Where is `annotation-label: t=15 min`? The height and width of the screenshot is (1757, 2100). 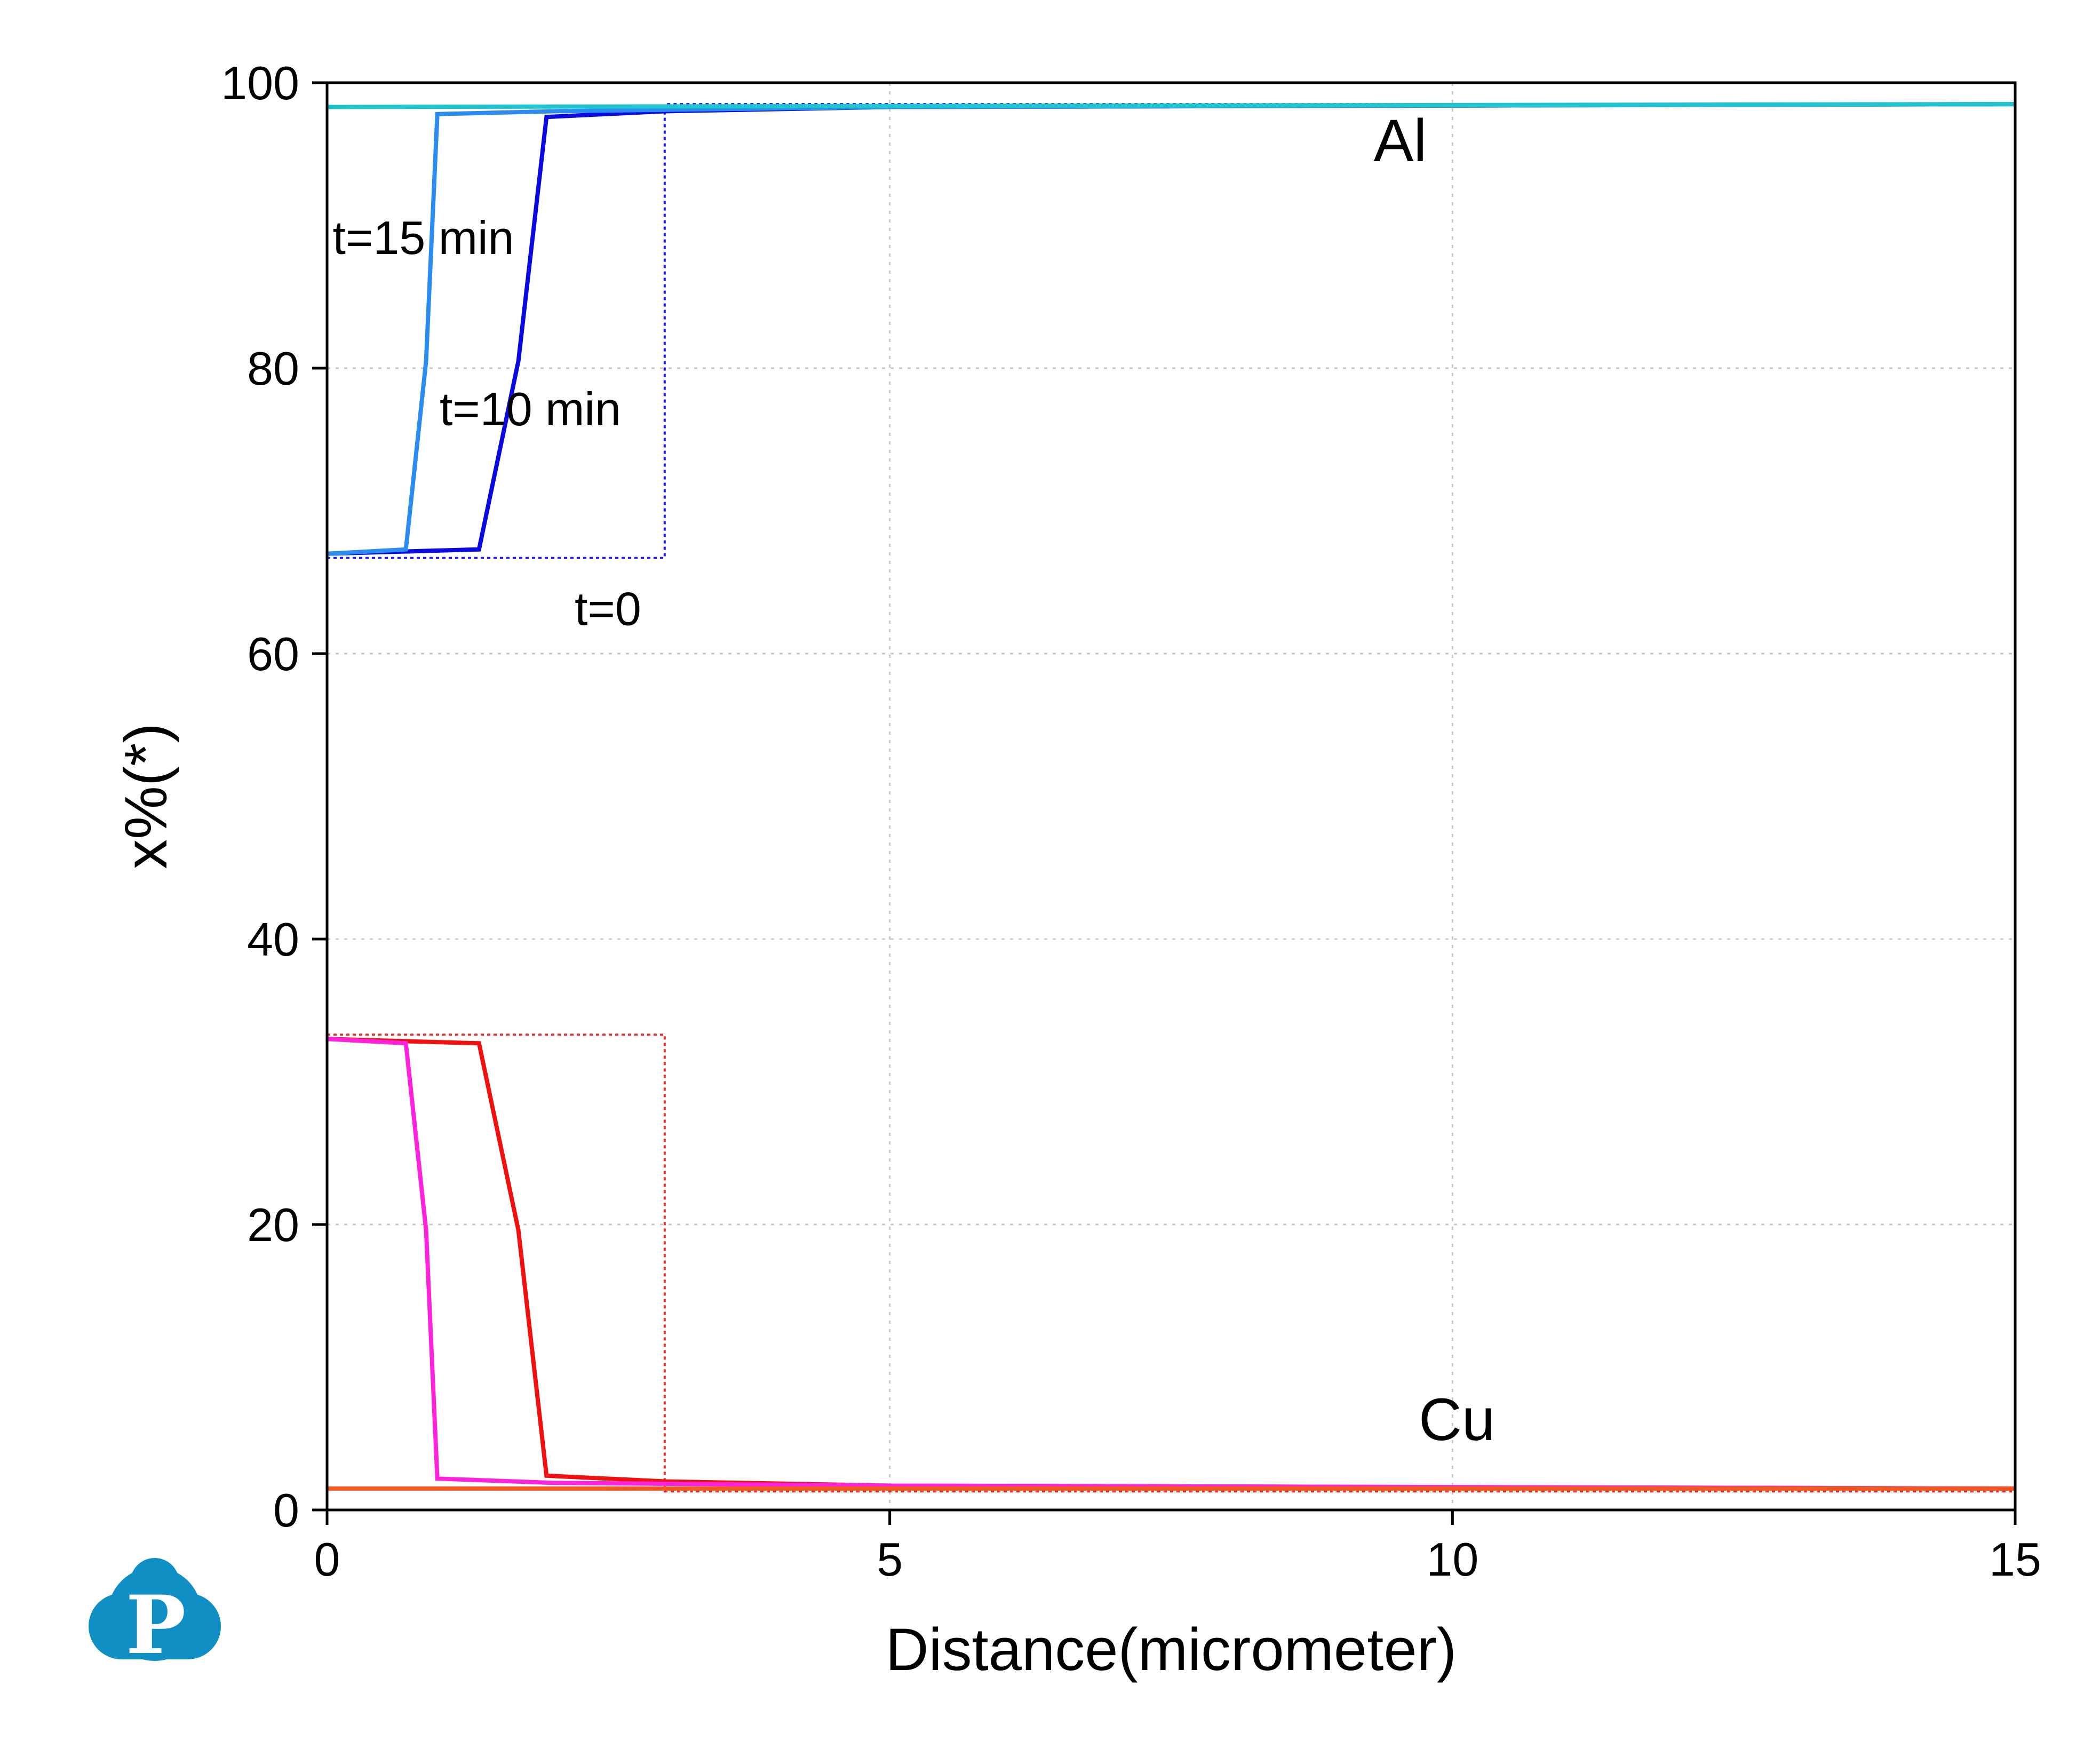 annotation-label: t=15 min is located at coordinates (423, 237).